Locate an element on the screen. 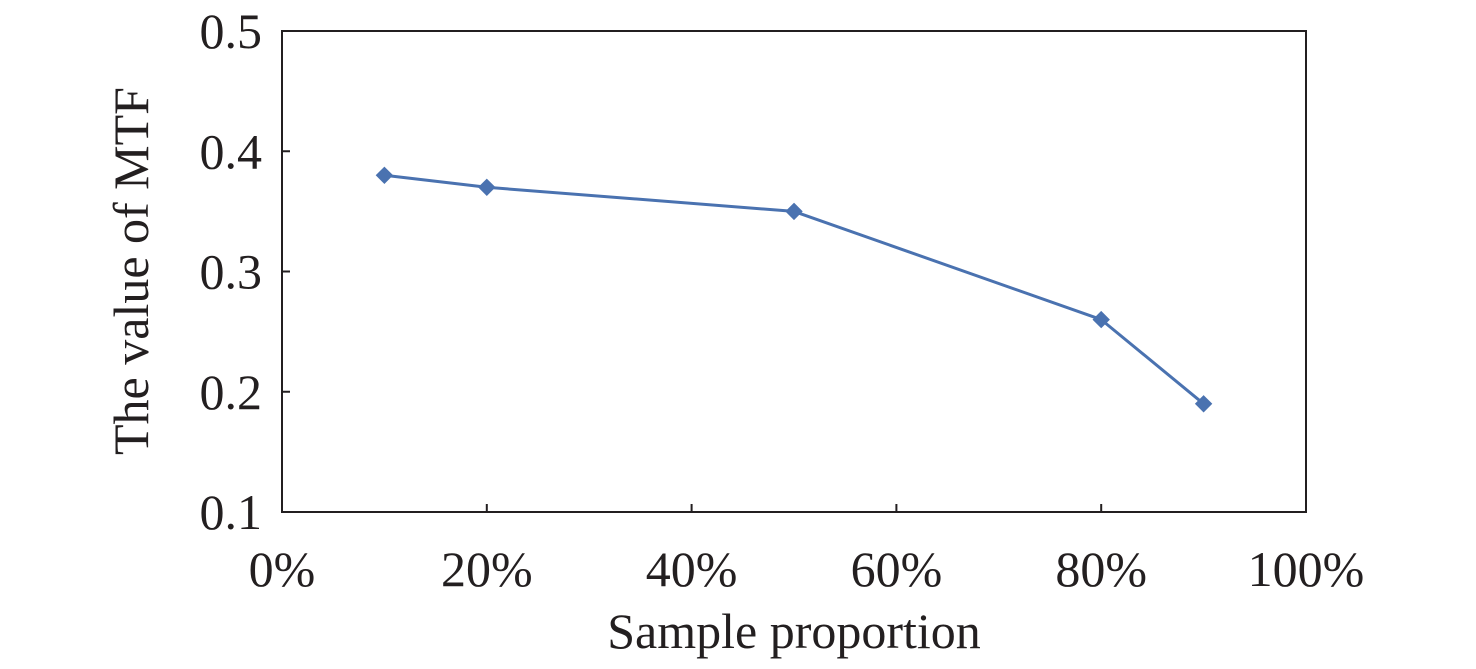 This screenshot has width=1476, height=669. x-tick-label: 100% is located at coordinates (1306, 569).